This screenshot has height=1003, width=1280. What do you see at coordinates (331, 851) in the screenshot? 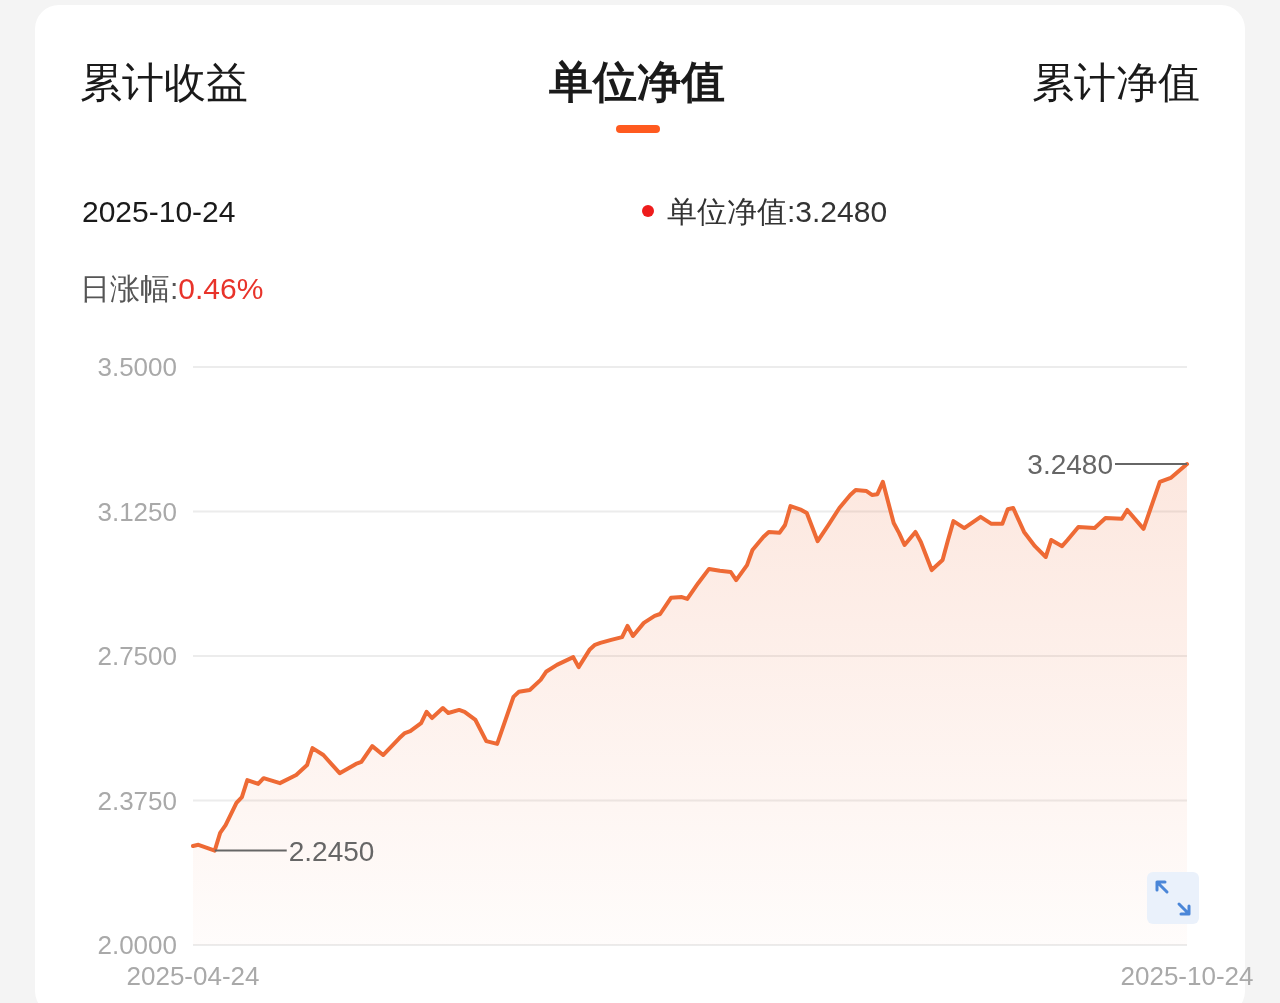
I see `annotation: 2.2450` at bounding box center [331, 851].